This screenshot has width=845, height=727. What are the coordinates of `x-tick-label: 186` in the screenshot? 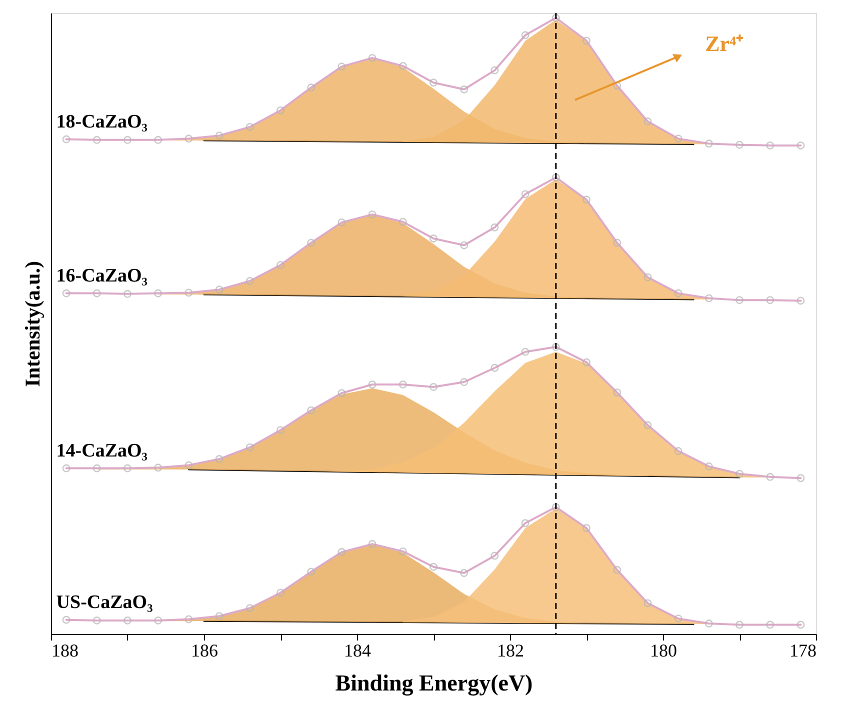 It's located at (204, 650).